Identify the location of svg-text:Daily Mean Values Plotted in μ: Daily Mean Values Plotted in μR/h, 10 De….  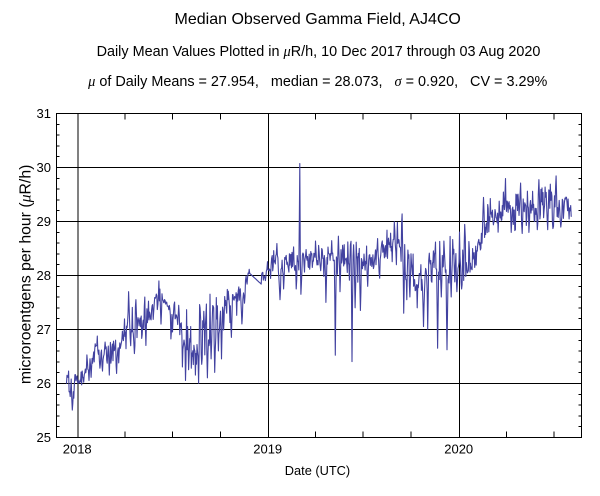
(319, 52).